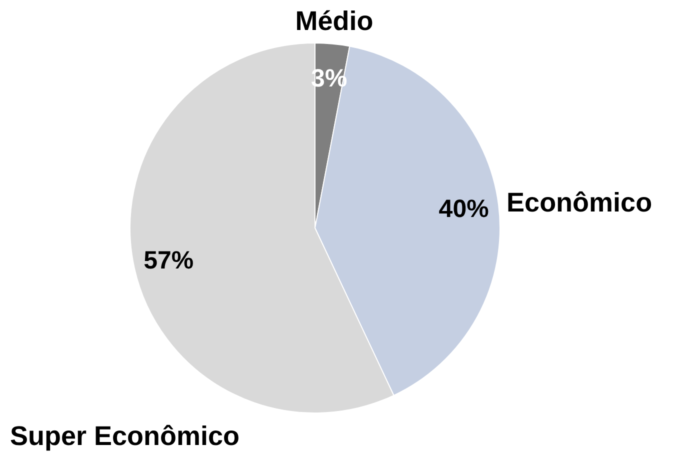  I want to click on slice-label: Médio, so click(334, 21).